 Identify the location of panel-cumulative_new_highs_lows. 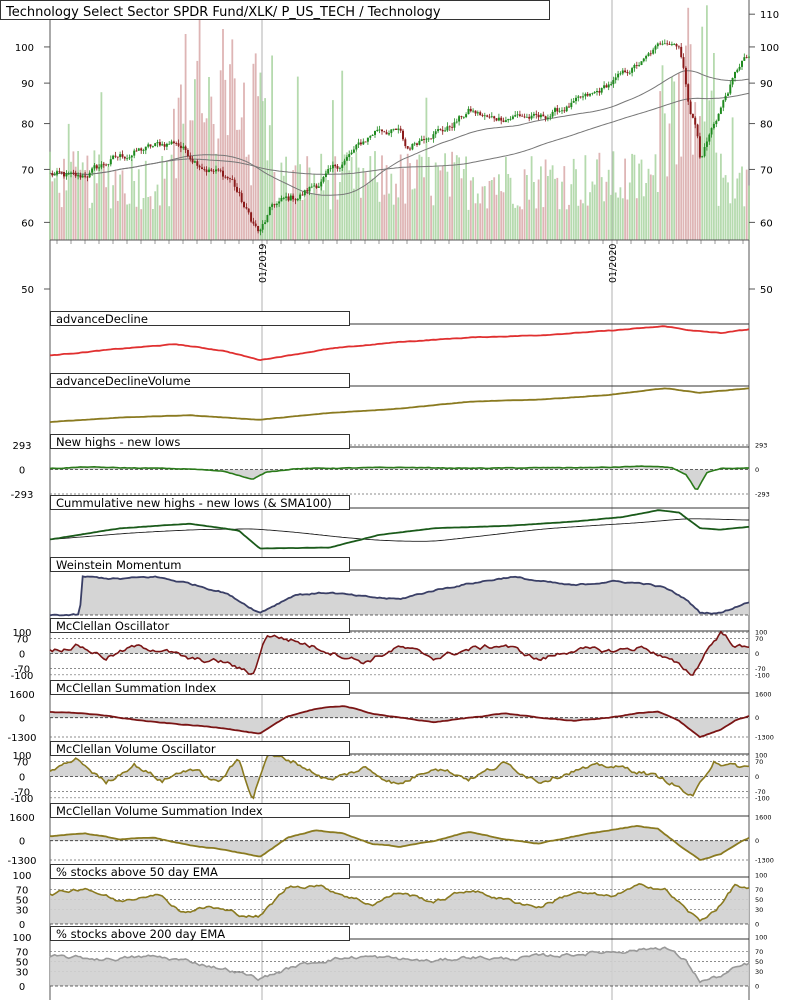
(399, 522).